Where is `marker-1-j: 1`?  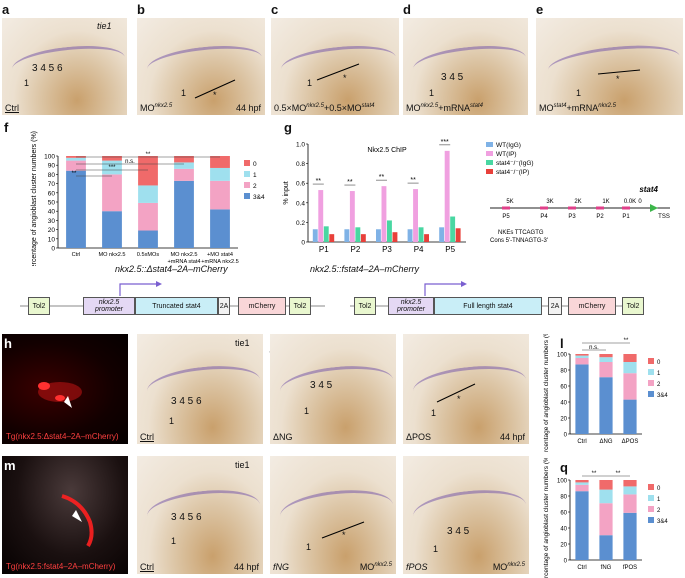 marker-1-j: 1 is located at coordinates (307, 411).